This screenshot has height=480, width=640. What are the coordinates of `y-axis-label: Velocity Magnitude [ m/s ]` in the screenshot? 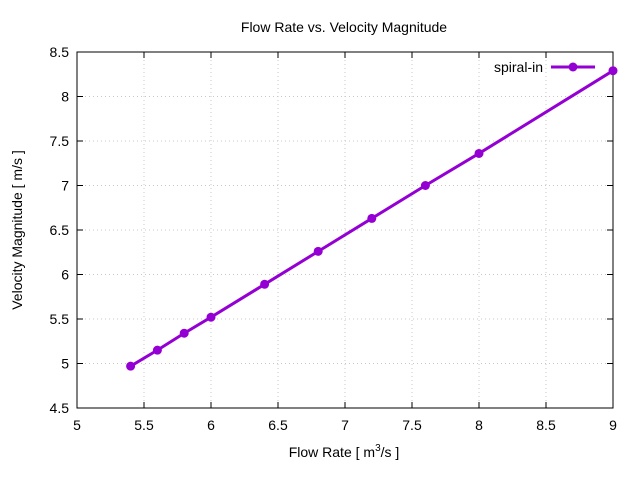 It's located at (17, 230).